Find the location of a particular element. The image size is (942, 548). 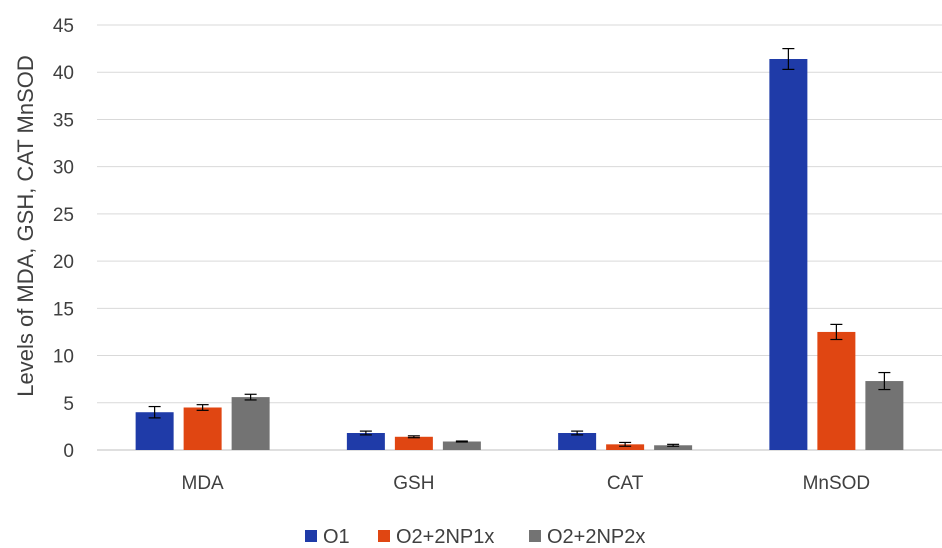

legend-label: O2+2NP2x is located at coordinates (596, 537).